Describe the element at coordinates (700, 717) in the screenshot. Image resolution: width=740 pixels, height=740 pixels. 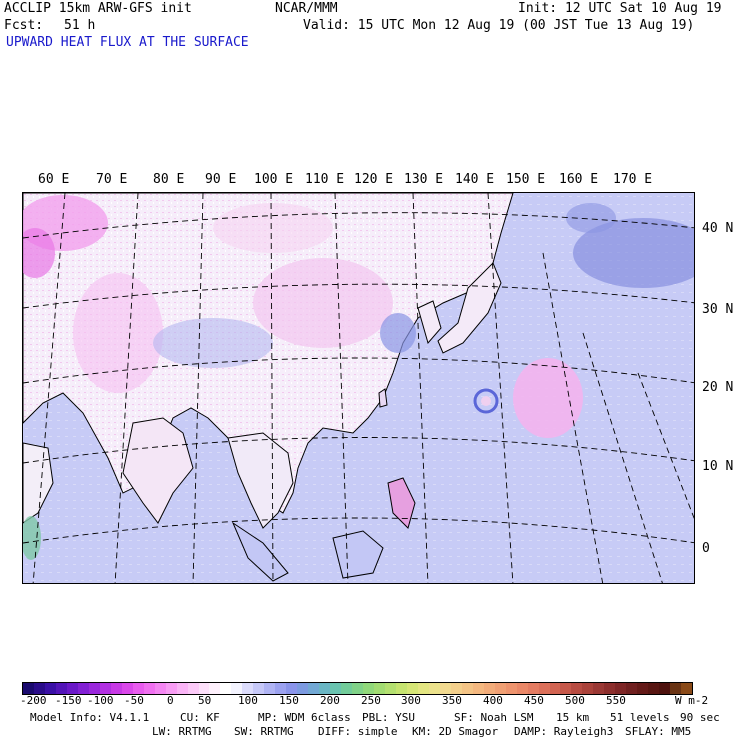
I see `time-step: 90 sec` at that location.